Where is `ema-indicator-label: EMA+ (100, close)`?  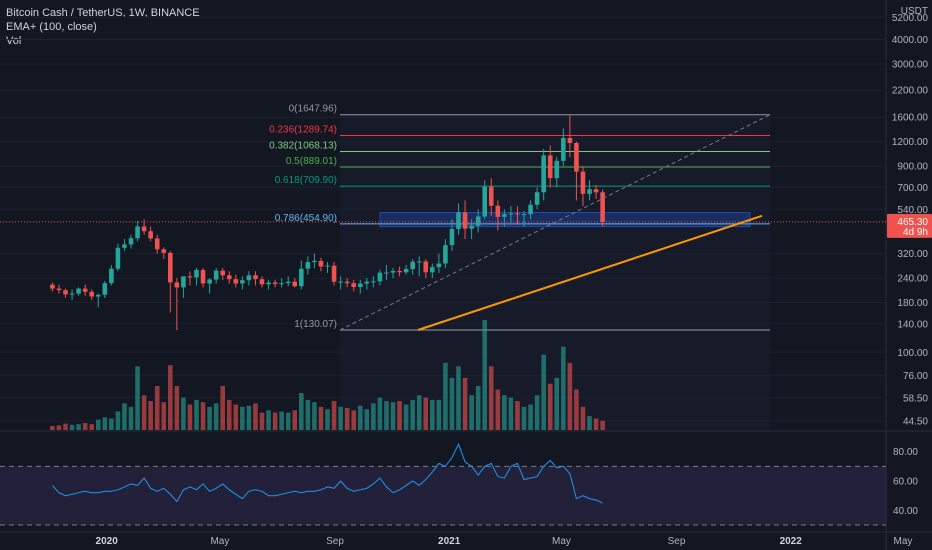
ema-indicator-label: EMA+ (100, close) is located at coordinates (51, 27).